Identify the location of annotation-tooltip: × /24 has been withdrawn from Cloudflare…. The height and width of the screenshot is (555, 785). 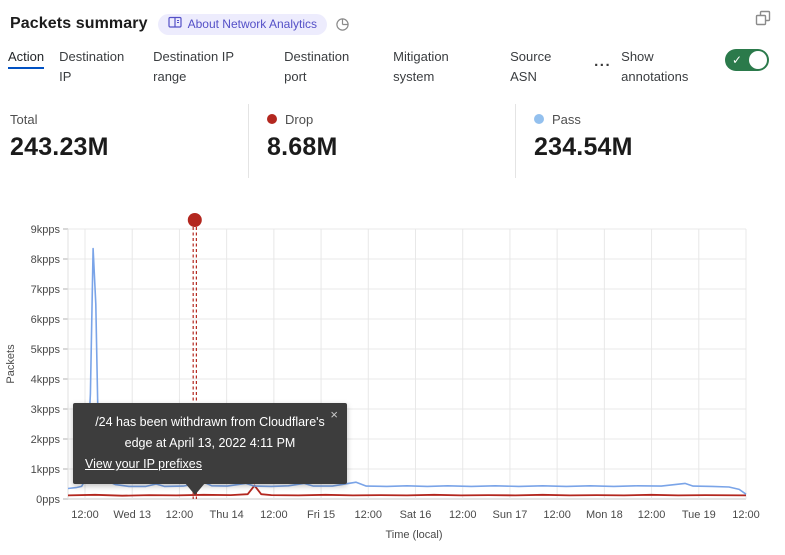
(210, 449).